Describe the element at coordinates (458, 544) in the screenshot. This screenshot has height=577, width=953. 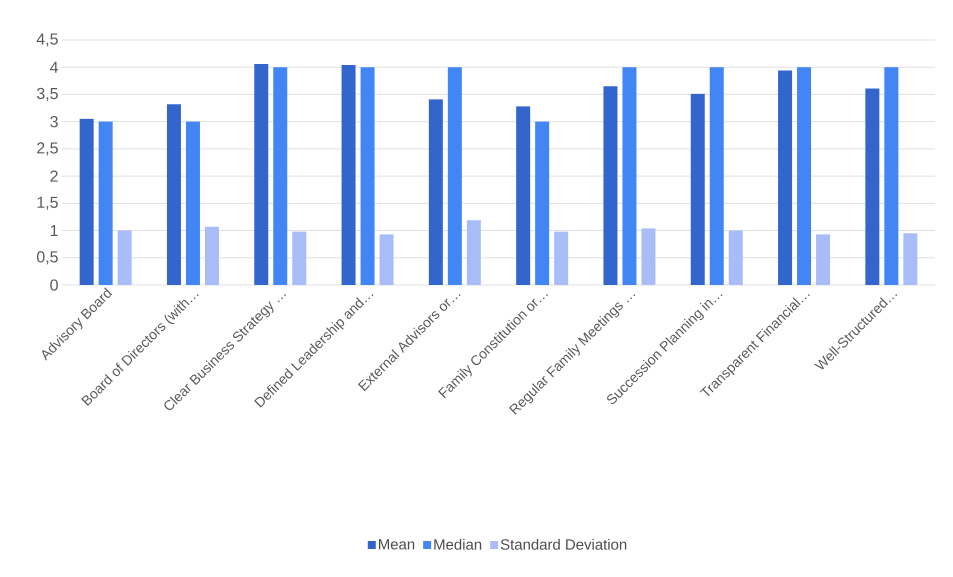
I see `legend-label: Median` at that location.